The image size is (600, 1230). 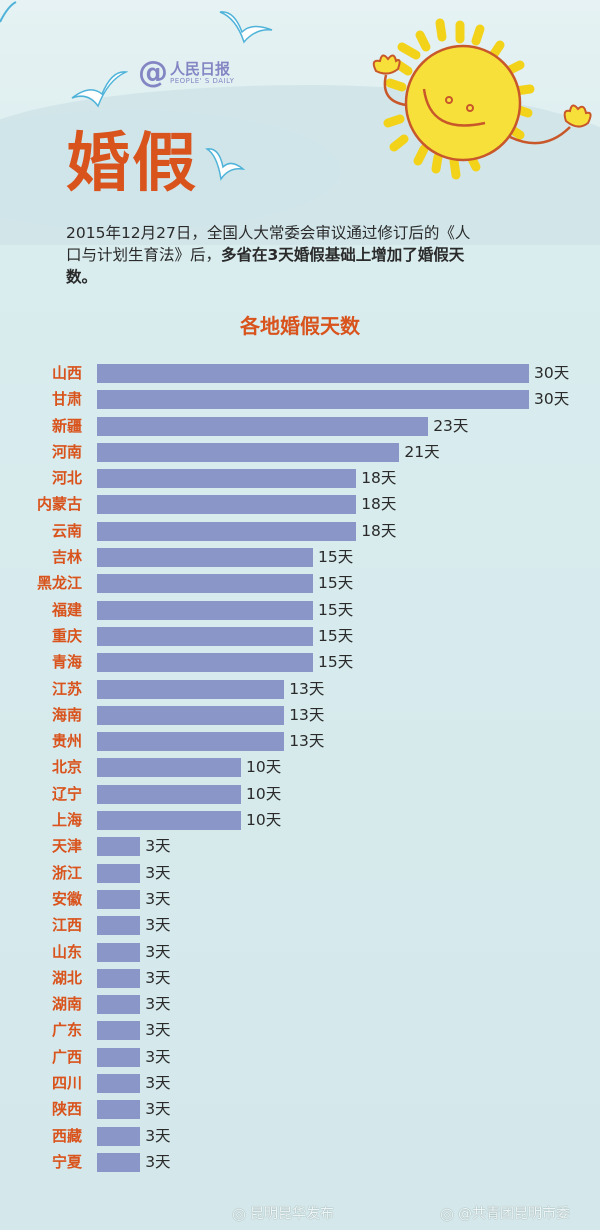 I want to click on chart-row: 内蒙古 18天, so click(x=300, y=506).